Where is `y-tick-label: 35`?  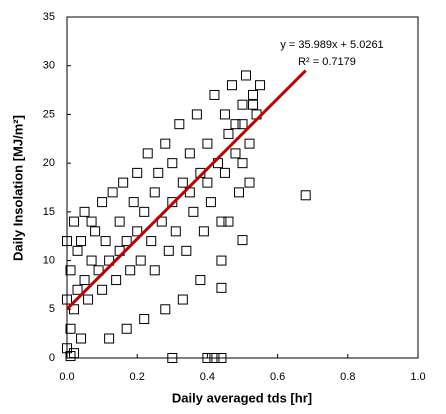
y-tick-label: 35 is located at coordinates (49, 17).